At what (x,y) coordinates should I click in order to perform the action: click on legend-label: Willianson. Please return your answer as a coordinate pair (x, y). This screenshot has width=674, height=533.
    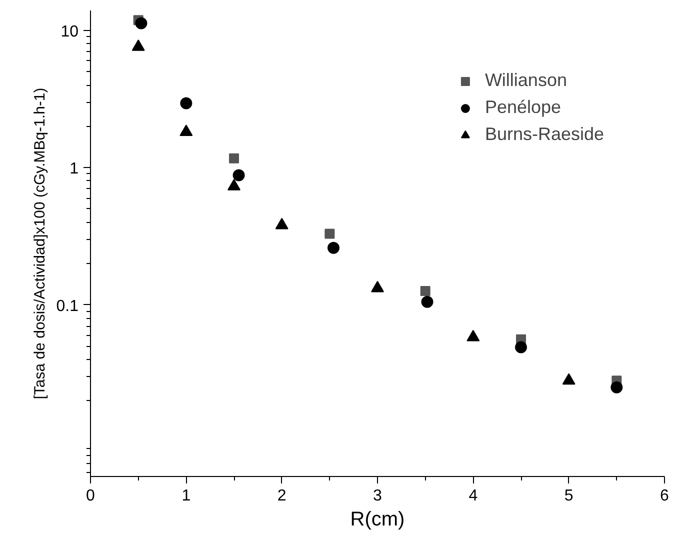
    Looking at the image, I should click on (525, 80).